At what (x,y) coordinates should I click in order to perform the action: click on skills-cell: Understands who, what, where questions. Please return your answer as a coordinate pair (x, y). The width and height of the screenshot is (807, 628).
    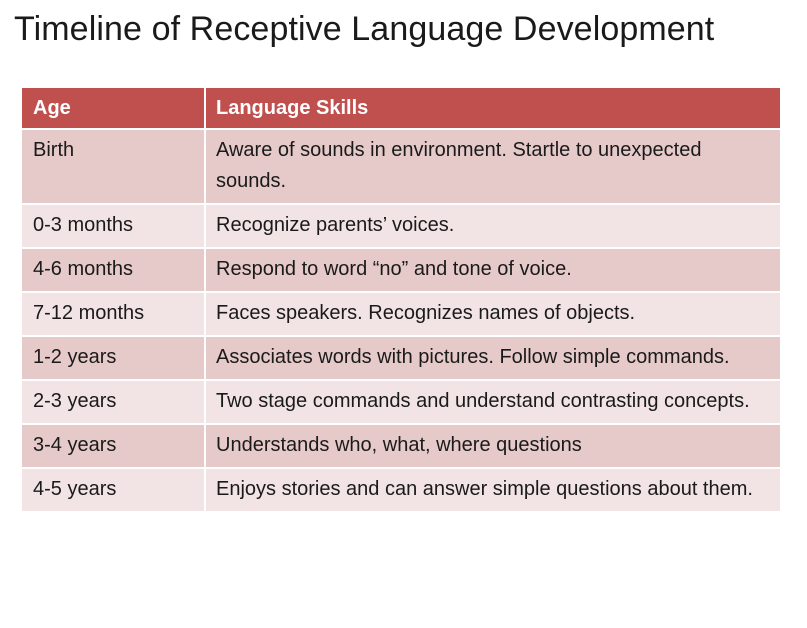
    Looking at the image, I should click on (492, 445).